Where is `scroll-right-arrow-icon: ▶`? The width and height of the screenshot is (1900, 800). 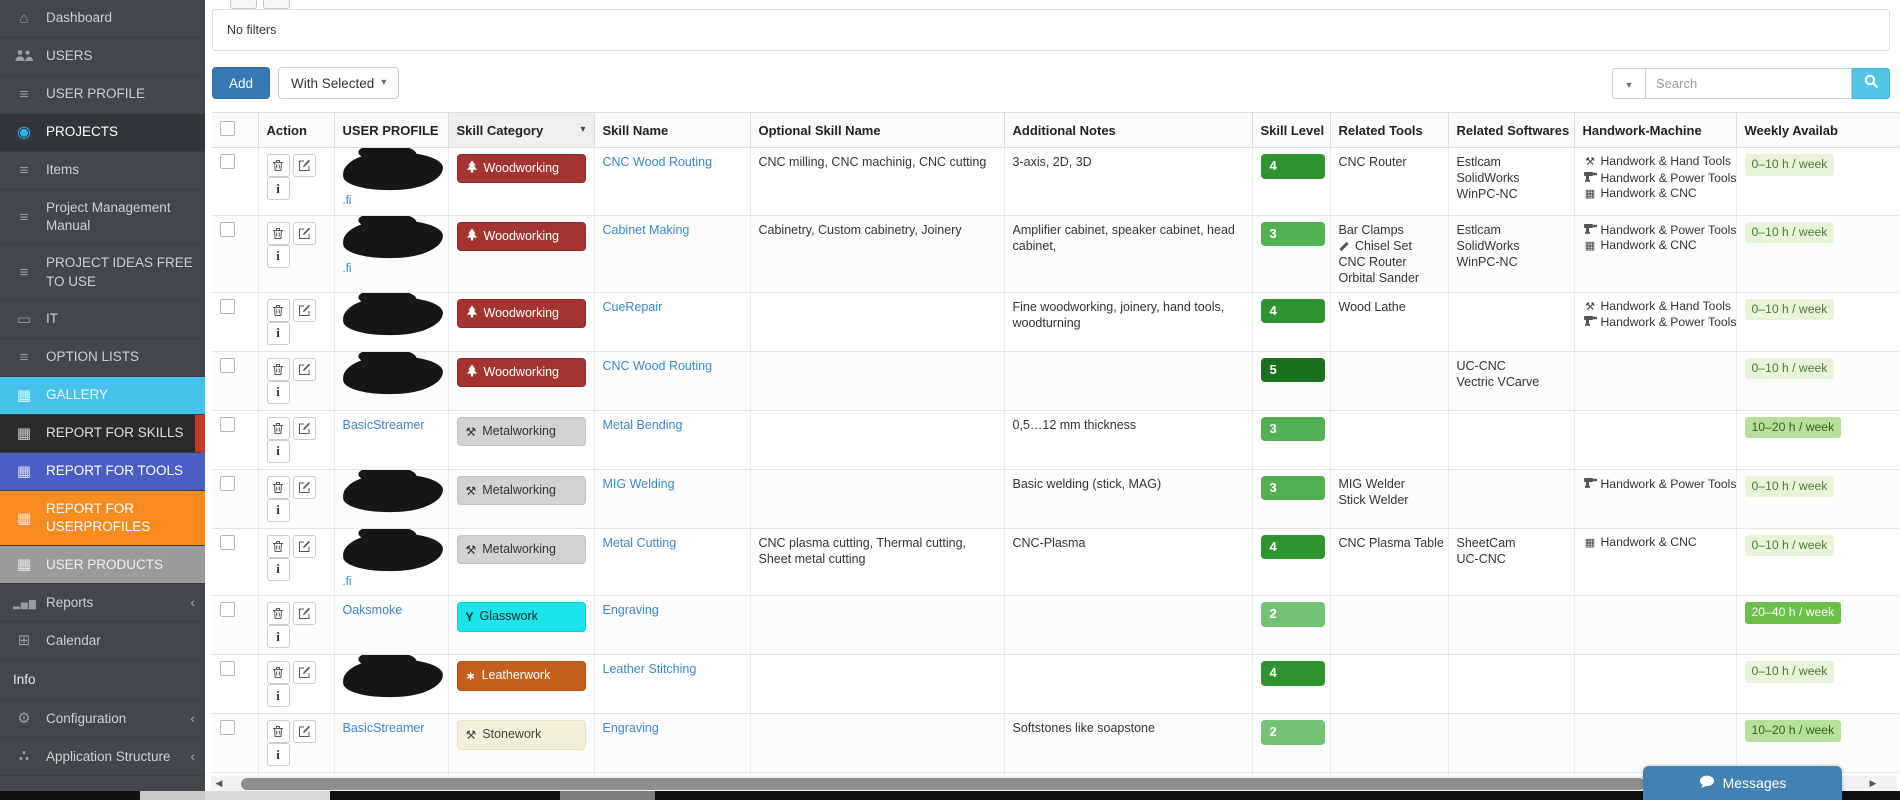
scroll-right-arrow-icon: ▶ is located at coordinates (1873, 783).